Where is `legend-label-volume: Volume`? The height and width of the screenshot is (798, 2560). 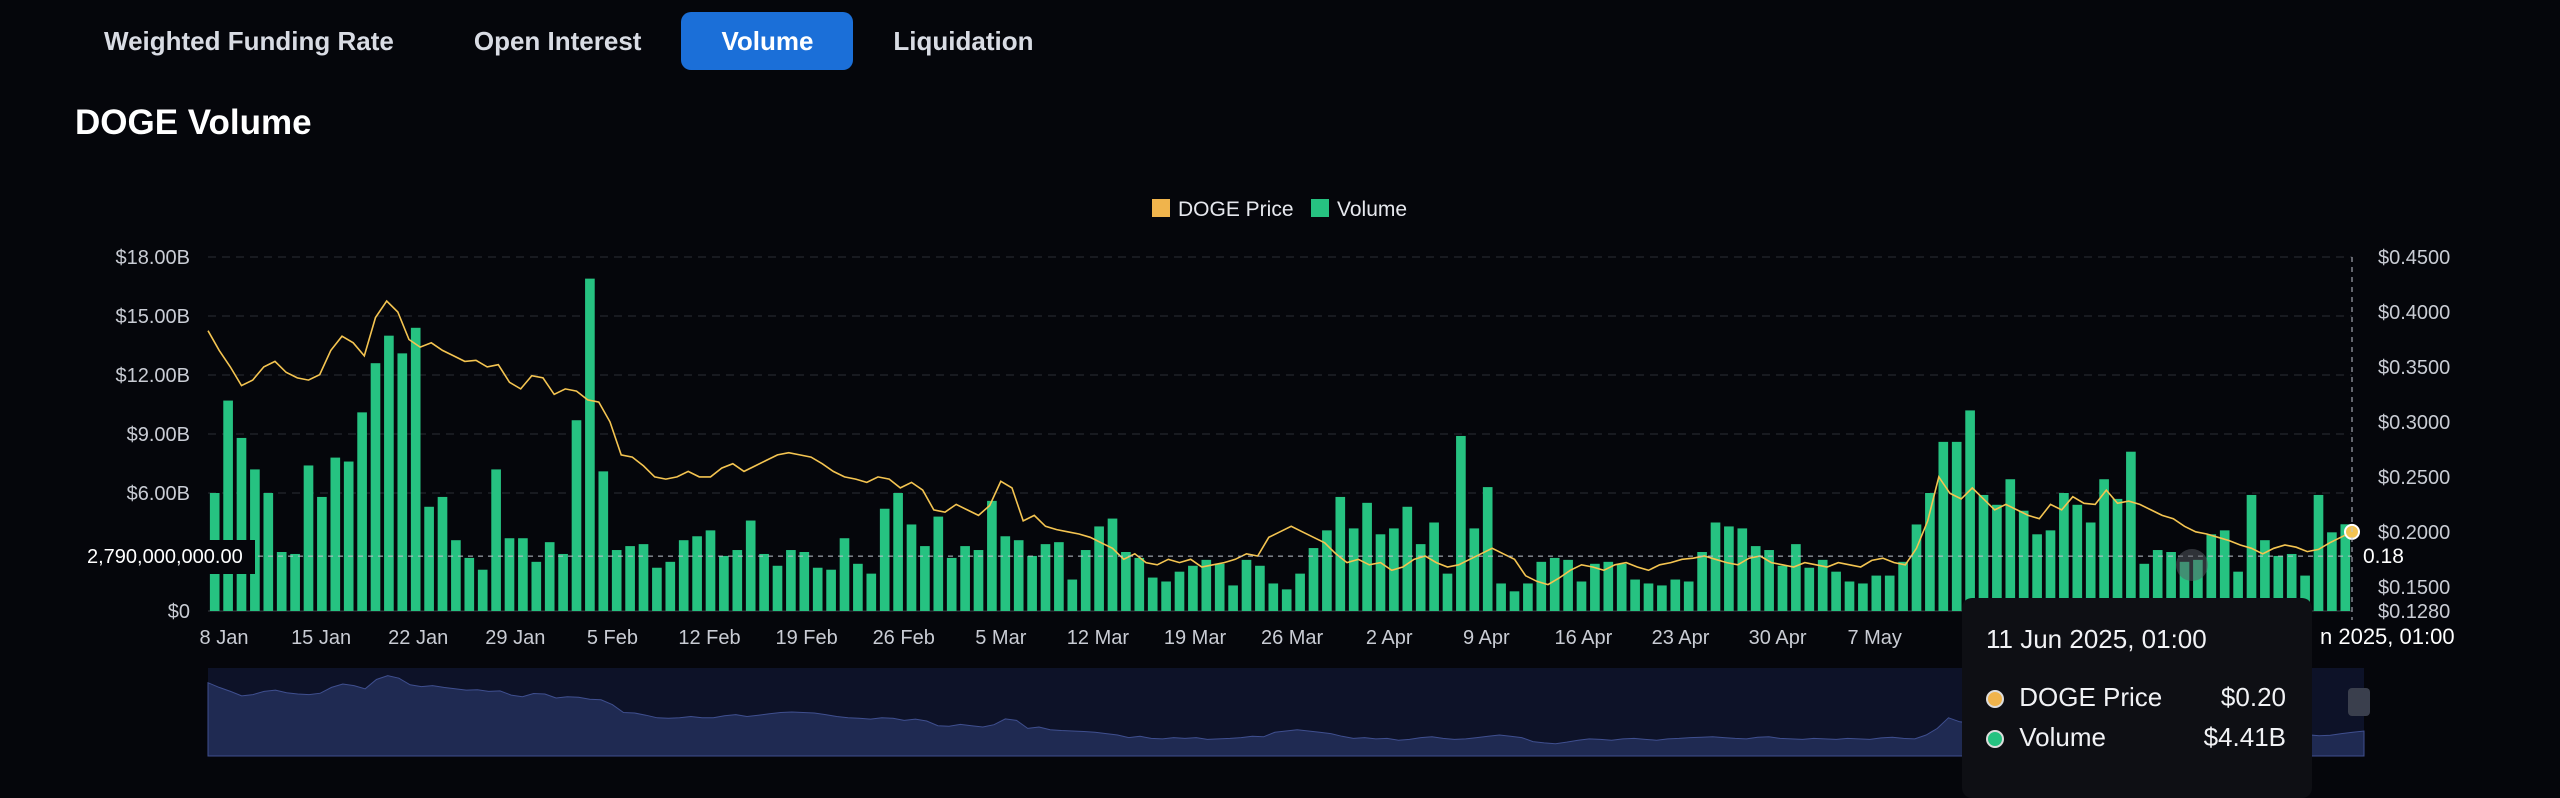
legend-label-volume: Volume is located at coordinates (1372, 209).